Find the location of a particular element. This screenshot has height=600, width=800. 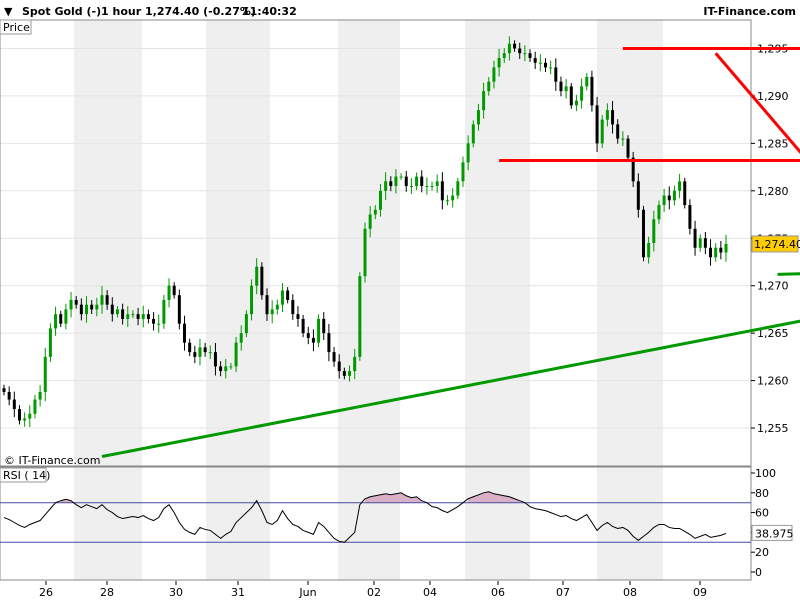

support-bottom-line is located at coordinates (788, 274).